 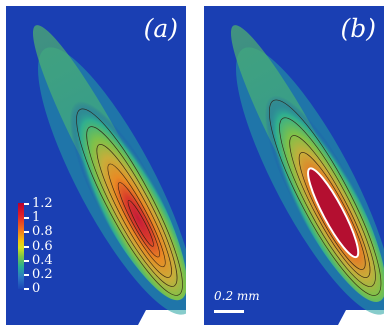 What do you see at coordinates (42, 246) in the screenshot?
I see `colorbar-label: 0.6` at bounding box center [42, 246].